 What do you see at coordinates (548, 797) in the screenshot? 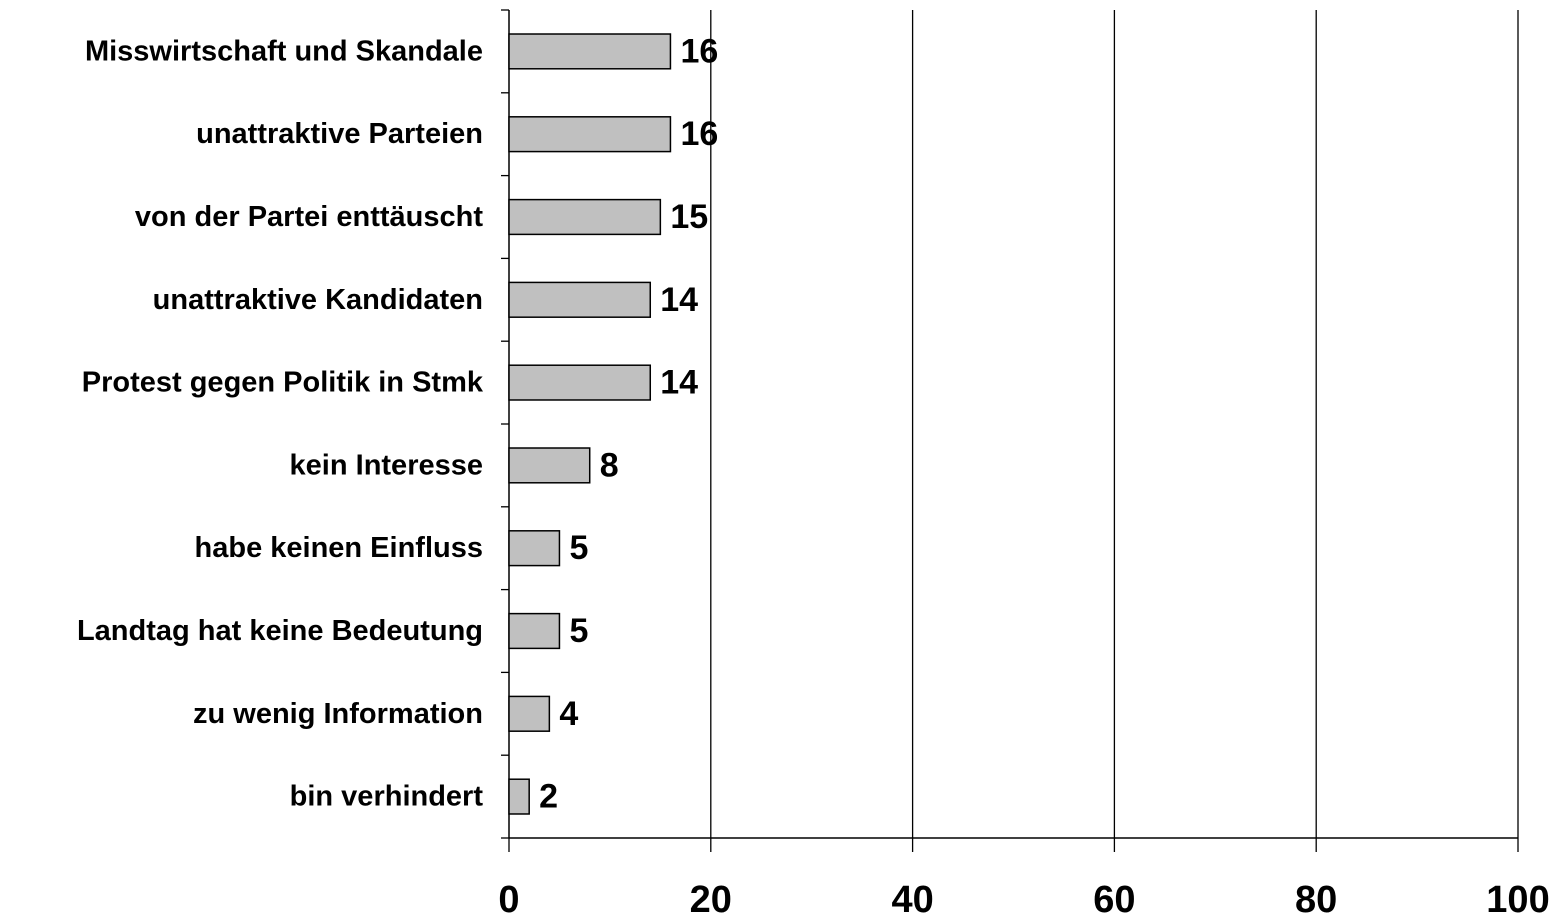
I see `value-label-10: 2` at bounding box center [548, 797].